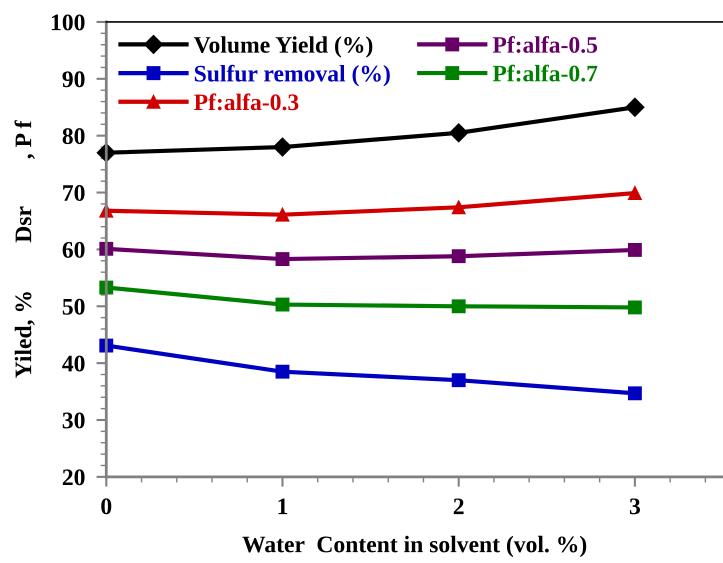 The height and width of the screenshot is (563, 723). What do you see at coordinates (73, 250) in the screenshot?
I see `y-tick-label: 60` at bounding box center [73, 250].